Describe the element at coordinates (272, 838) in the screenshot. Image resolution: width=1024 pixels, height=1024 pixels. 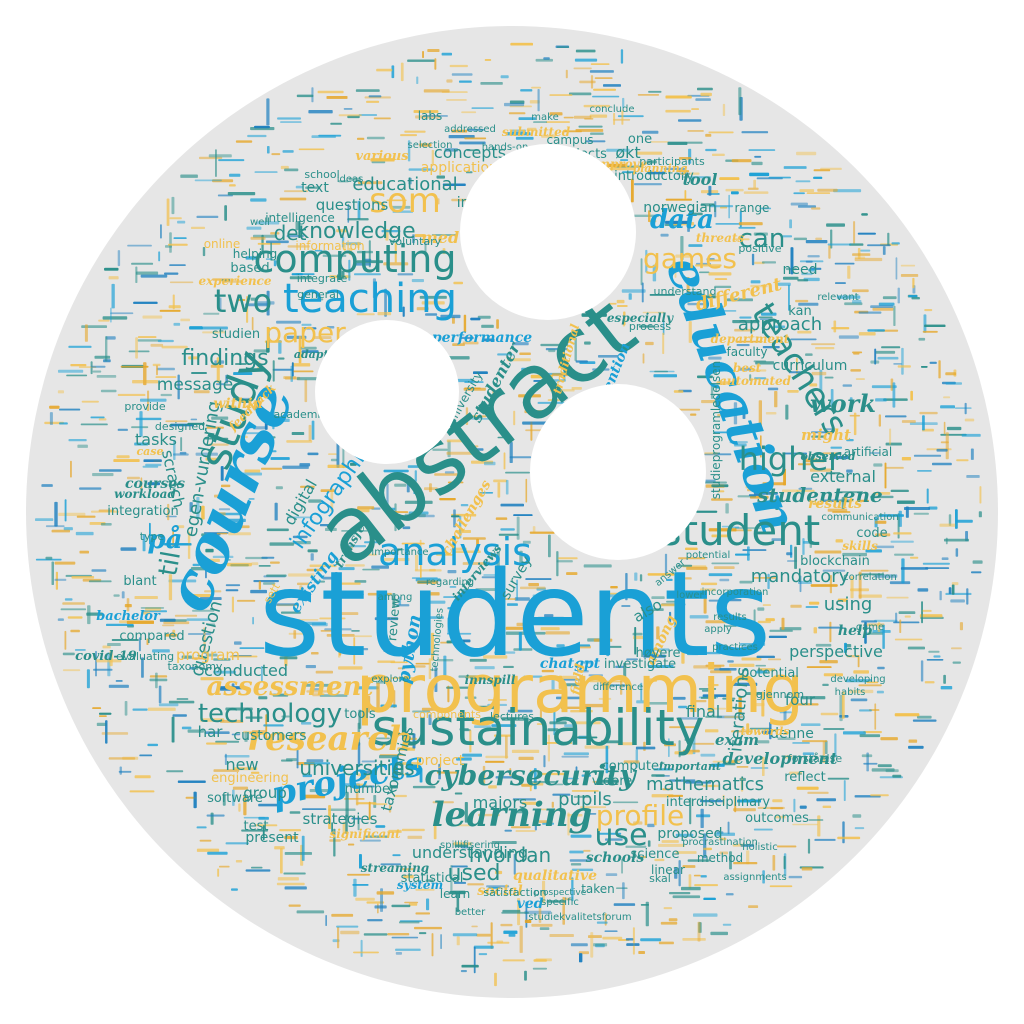
I see `word: present` at that location.